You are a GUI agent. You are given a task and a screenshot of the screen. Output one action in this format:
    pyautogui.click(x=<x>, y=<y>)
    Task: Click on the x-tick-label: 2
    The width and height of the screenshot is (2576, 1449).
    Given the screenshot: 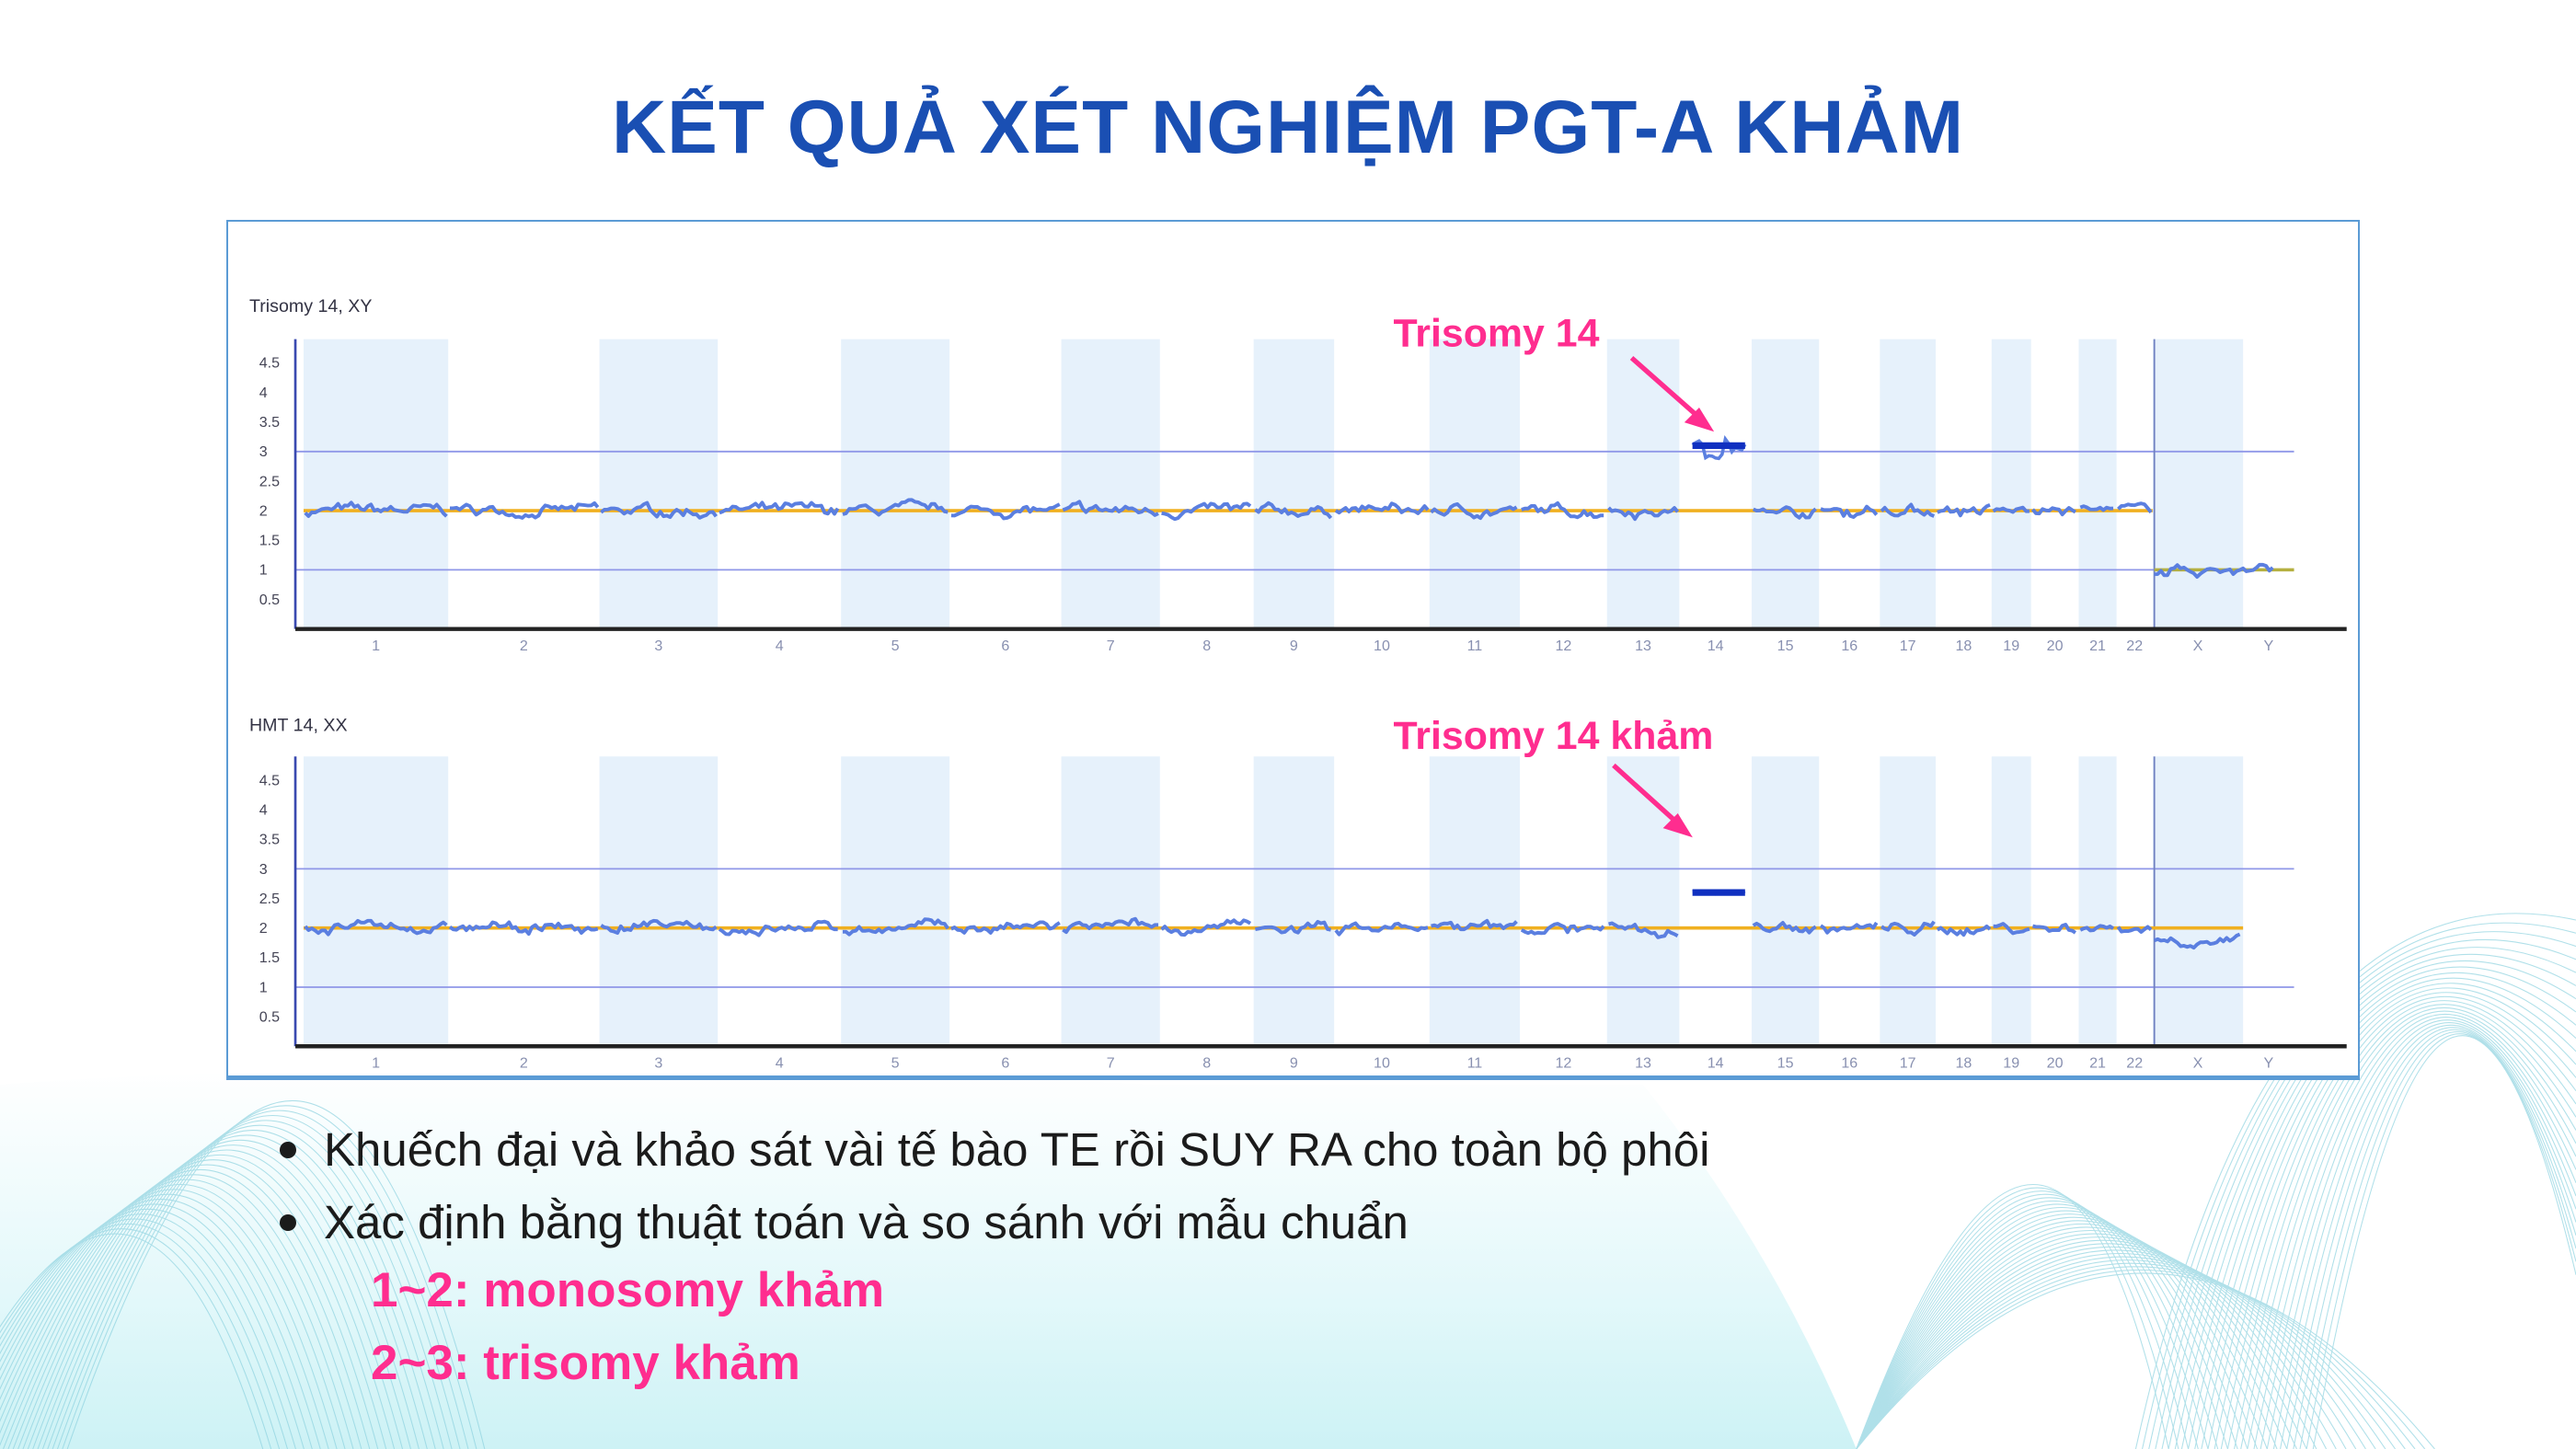 What is the action you would take?
    pyautogui.click(x=524, y=1063)
    